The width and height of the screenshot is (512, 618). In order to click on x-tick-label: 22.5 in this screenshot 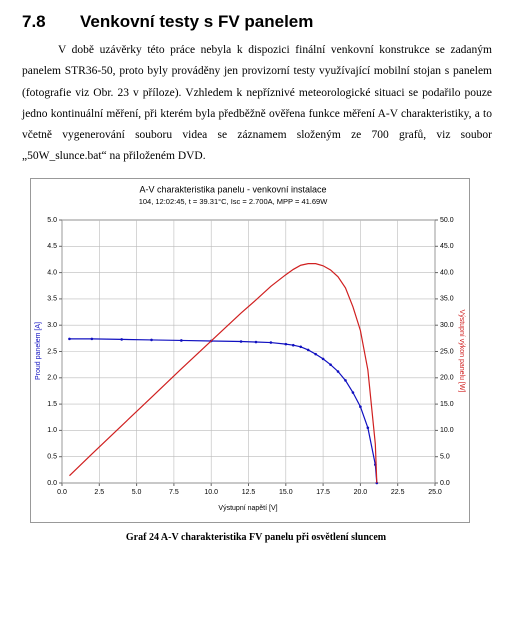, I will do `click(398, 492)`.